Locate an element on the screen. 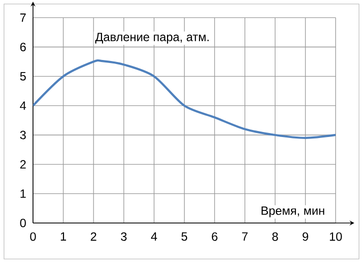 The width and height of the screenshot is (363, 263). x-tick-label: 4 is located at coordinates (154, 236).